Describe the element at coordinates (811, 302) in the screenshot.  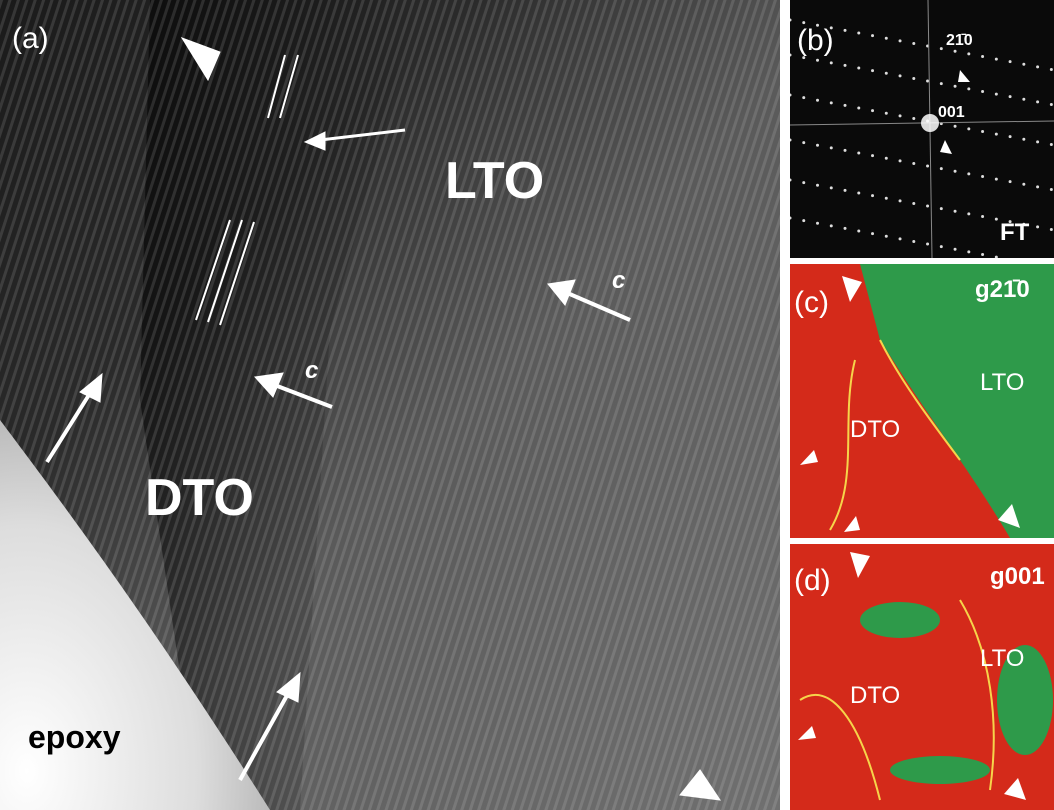
I see `panel-label: (c)` at that location.